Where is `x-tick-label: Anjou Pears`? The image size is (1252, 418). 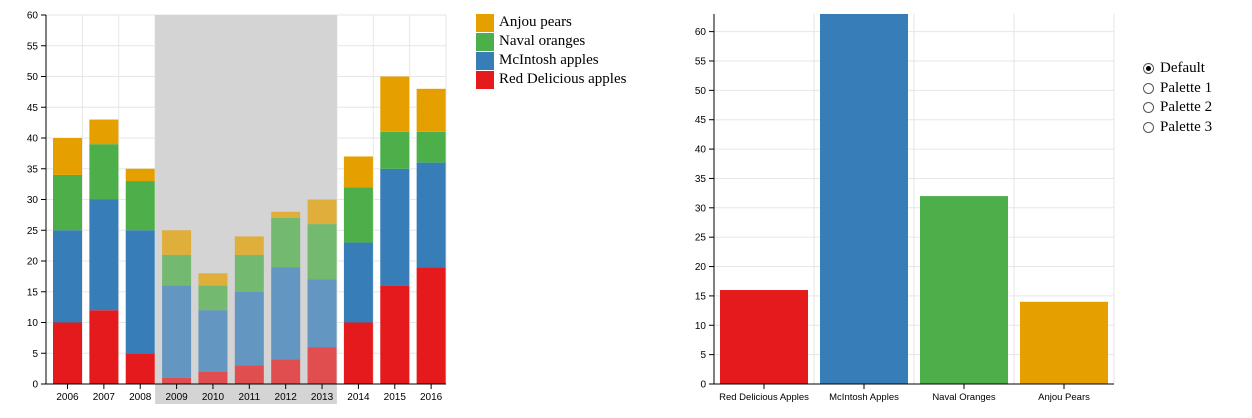 x-tick-label: Anjou Pears is located at coordinates (1064, 397).